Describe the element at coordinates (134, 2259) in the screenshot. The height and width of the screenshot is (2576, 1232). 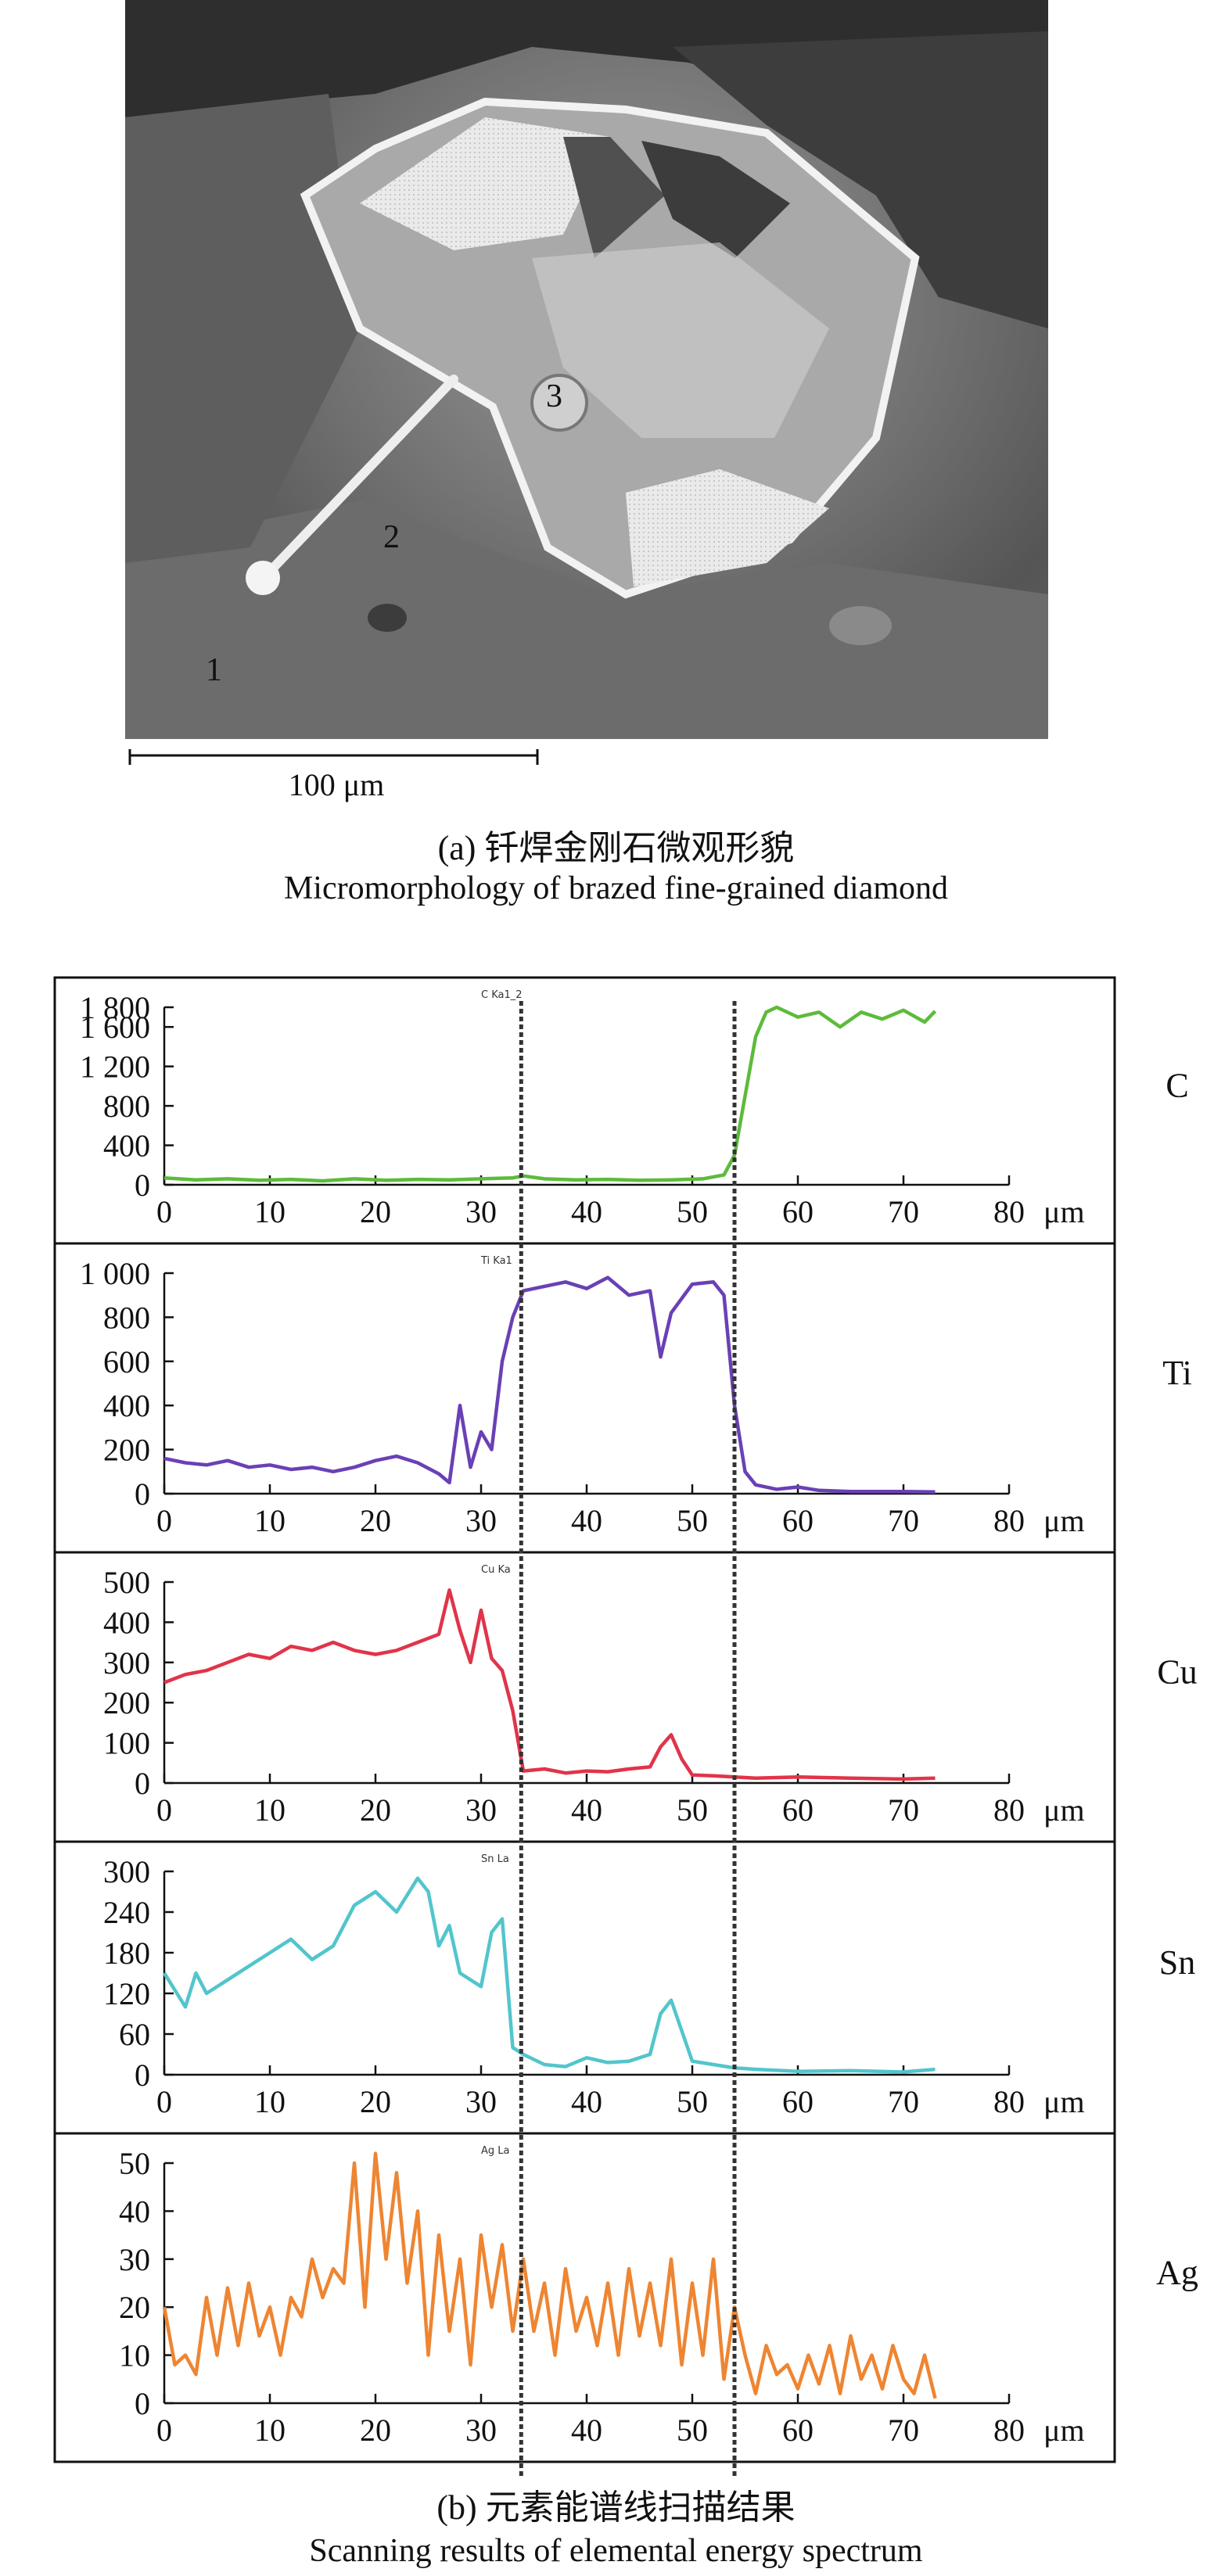
I see `y-tick-label: 30` at that location.